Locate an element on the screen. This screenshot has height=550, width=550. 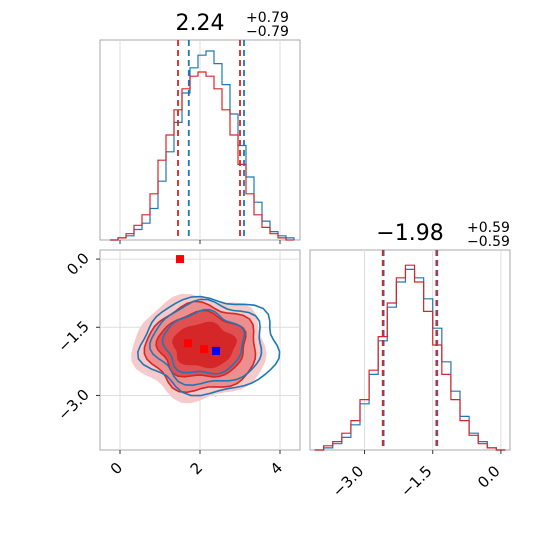
panel-scatter-contours is located at coordinates (206, 348).